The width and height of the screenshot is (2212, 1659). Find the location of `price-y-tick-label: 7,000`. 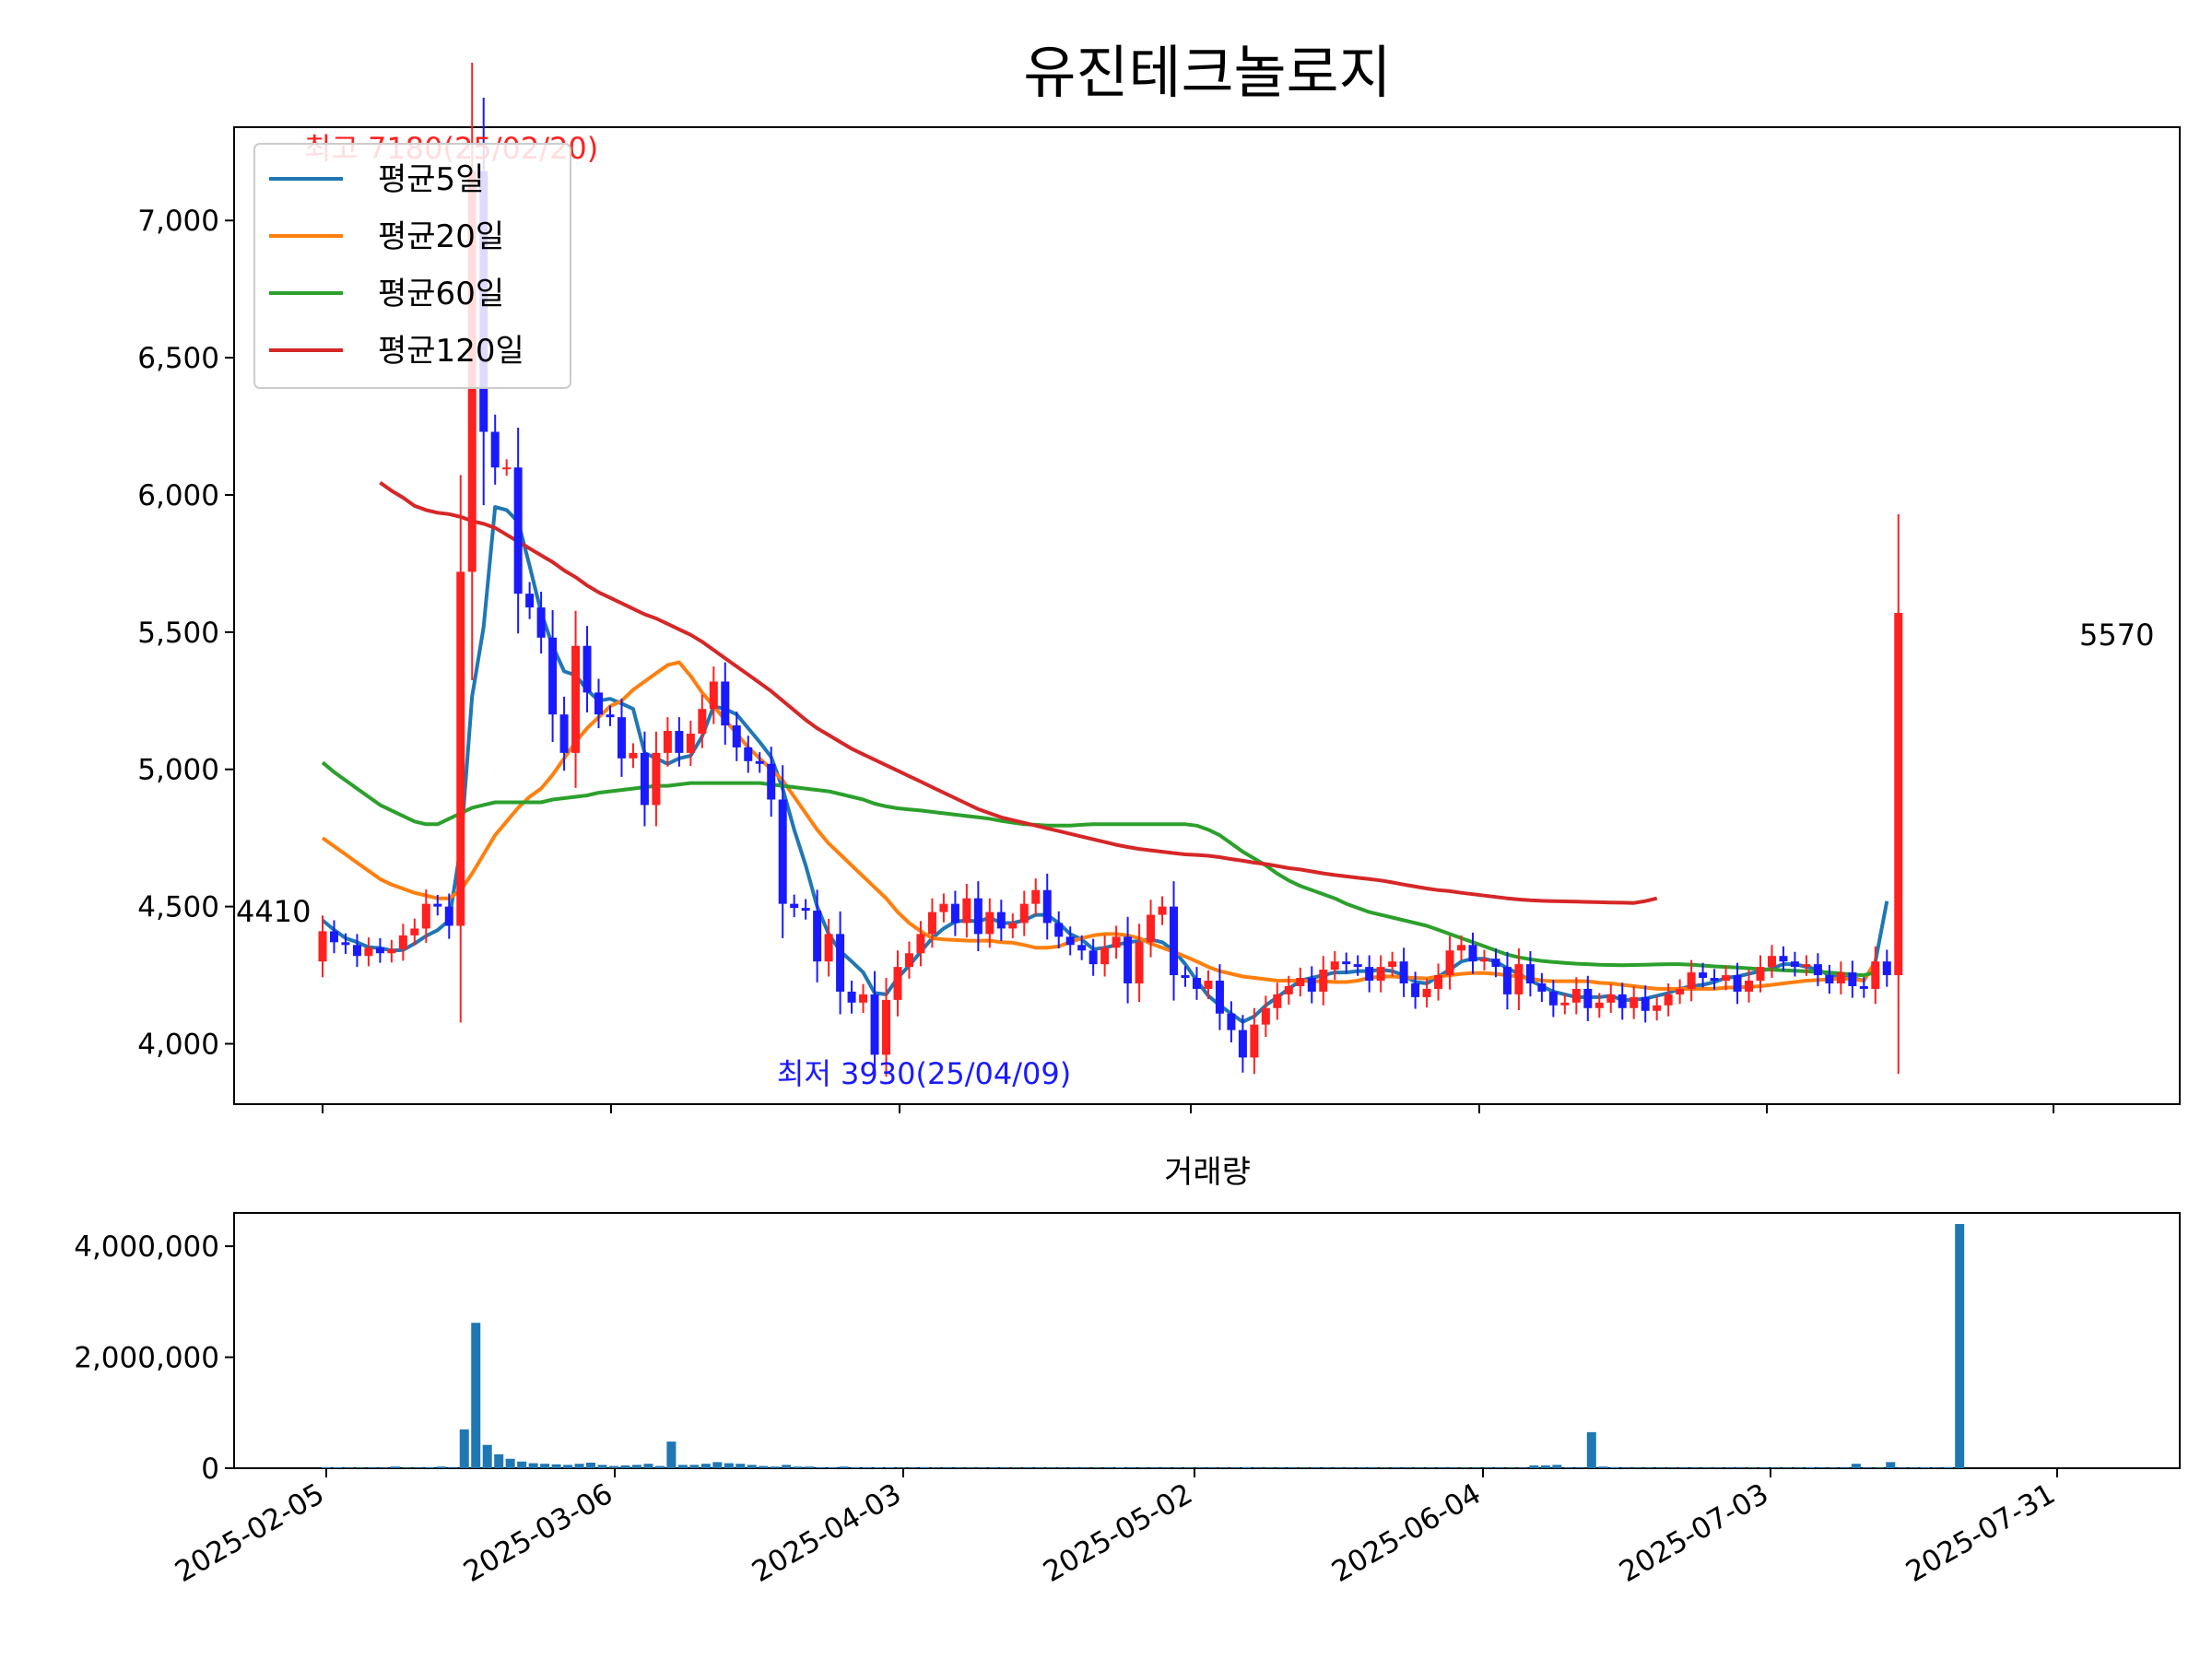

price-y-tick-label: 7,000 is located at coordinates (178, 221).